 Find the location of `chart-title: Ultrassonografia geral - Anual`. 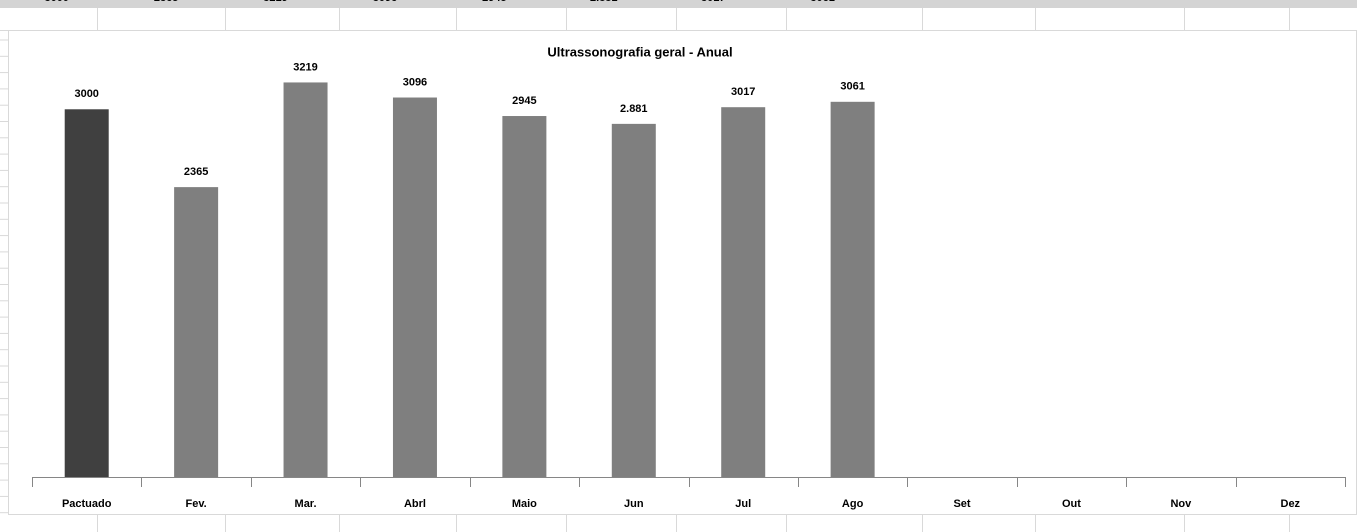

chart-title: Ultrassonografia geral - Anual is located at coordinates (639, 51).